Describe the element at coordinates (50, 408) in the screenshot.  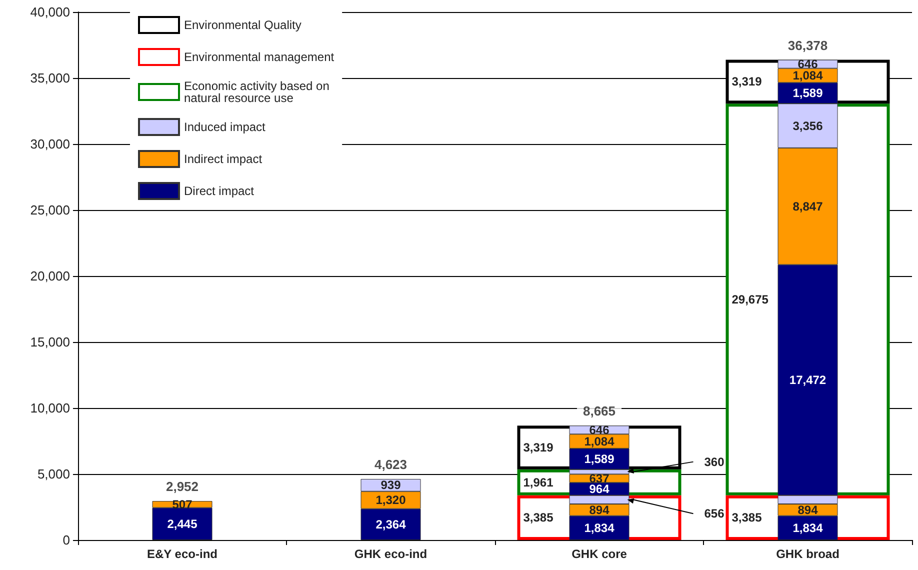
I see `y-tick-label: 10,000` at that location.